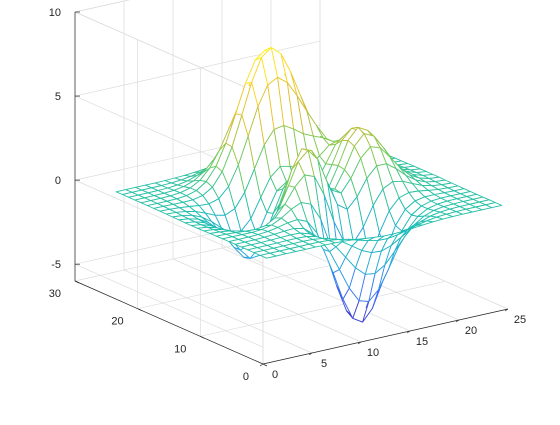 The width and height of the screenshot is (560, 425). I want to click on y-tick-label: 20, so click(117, 322).